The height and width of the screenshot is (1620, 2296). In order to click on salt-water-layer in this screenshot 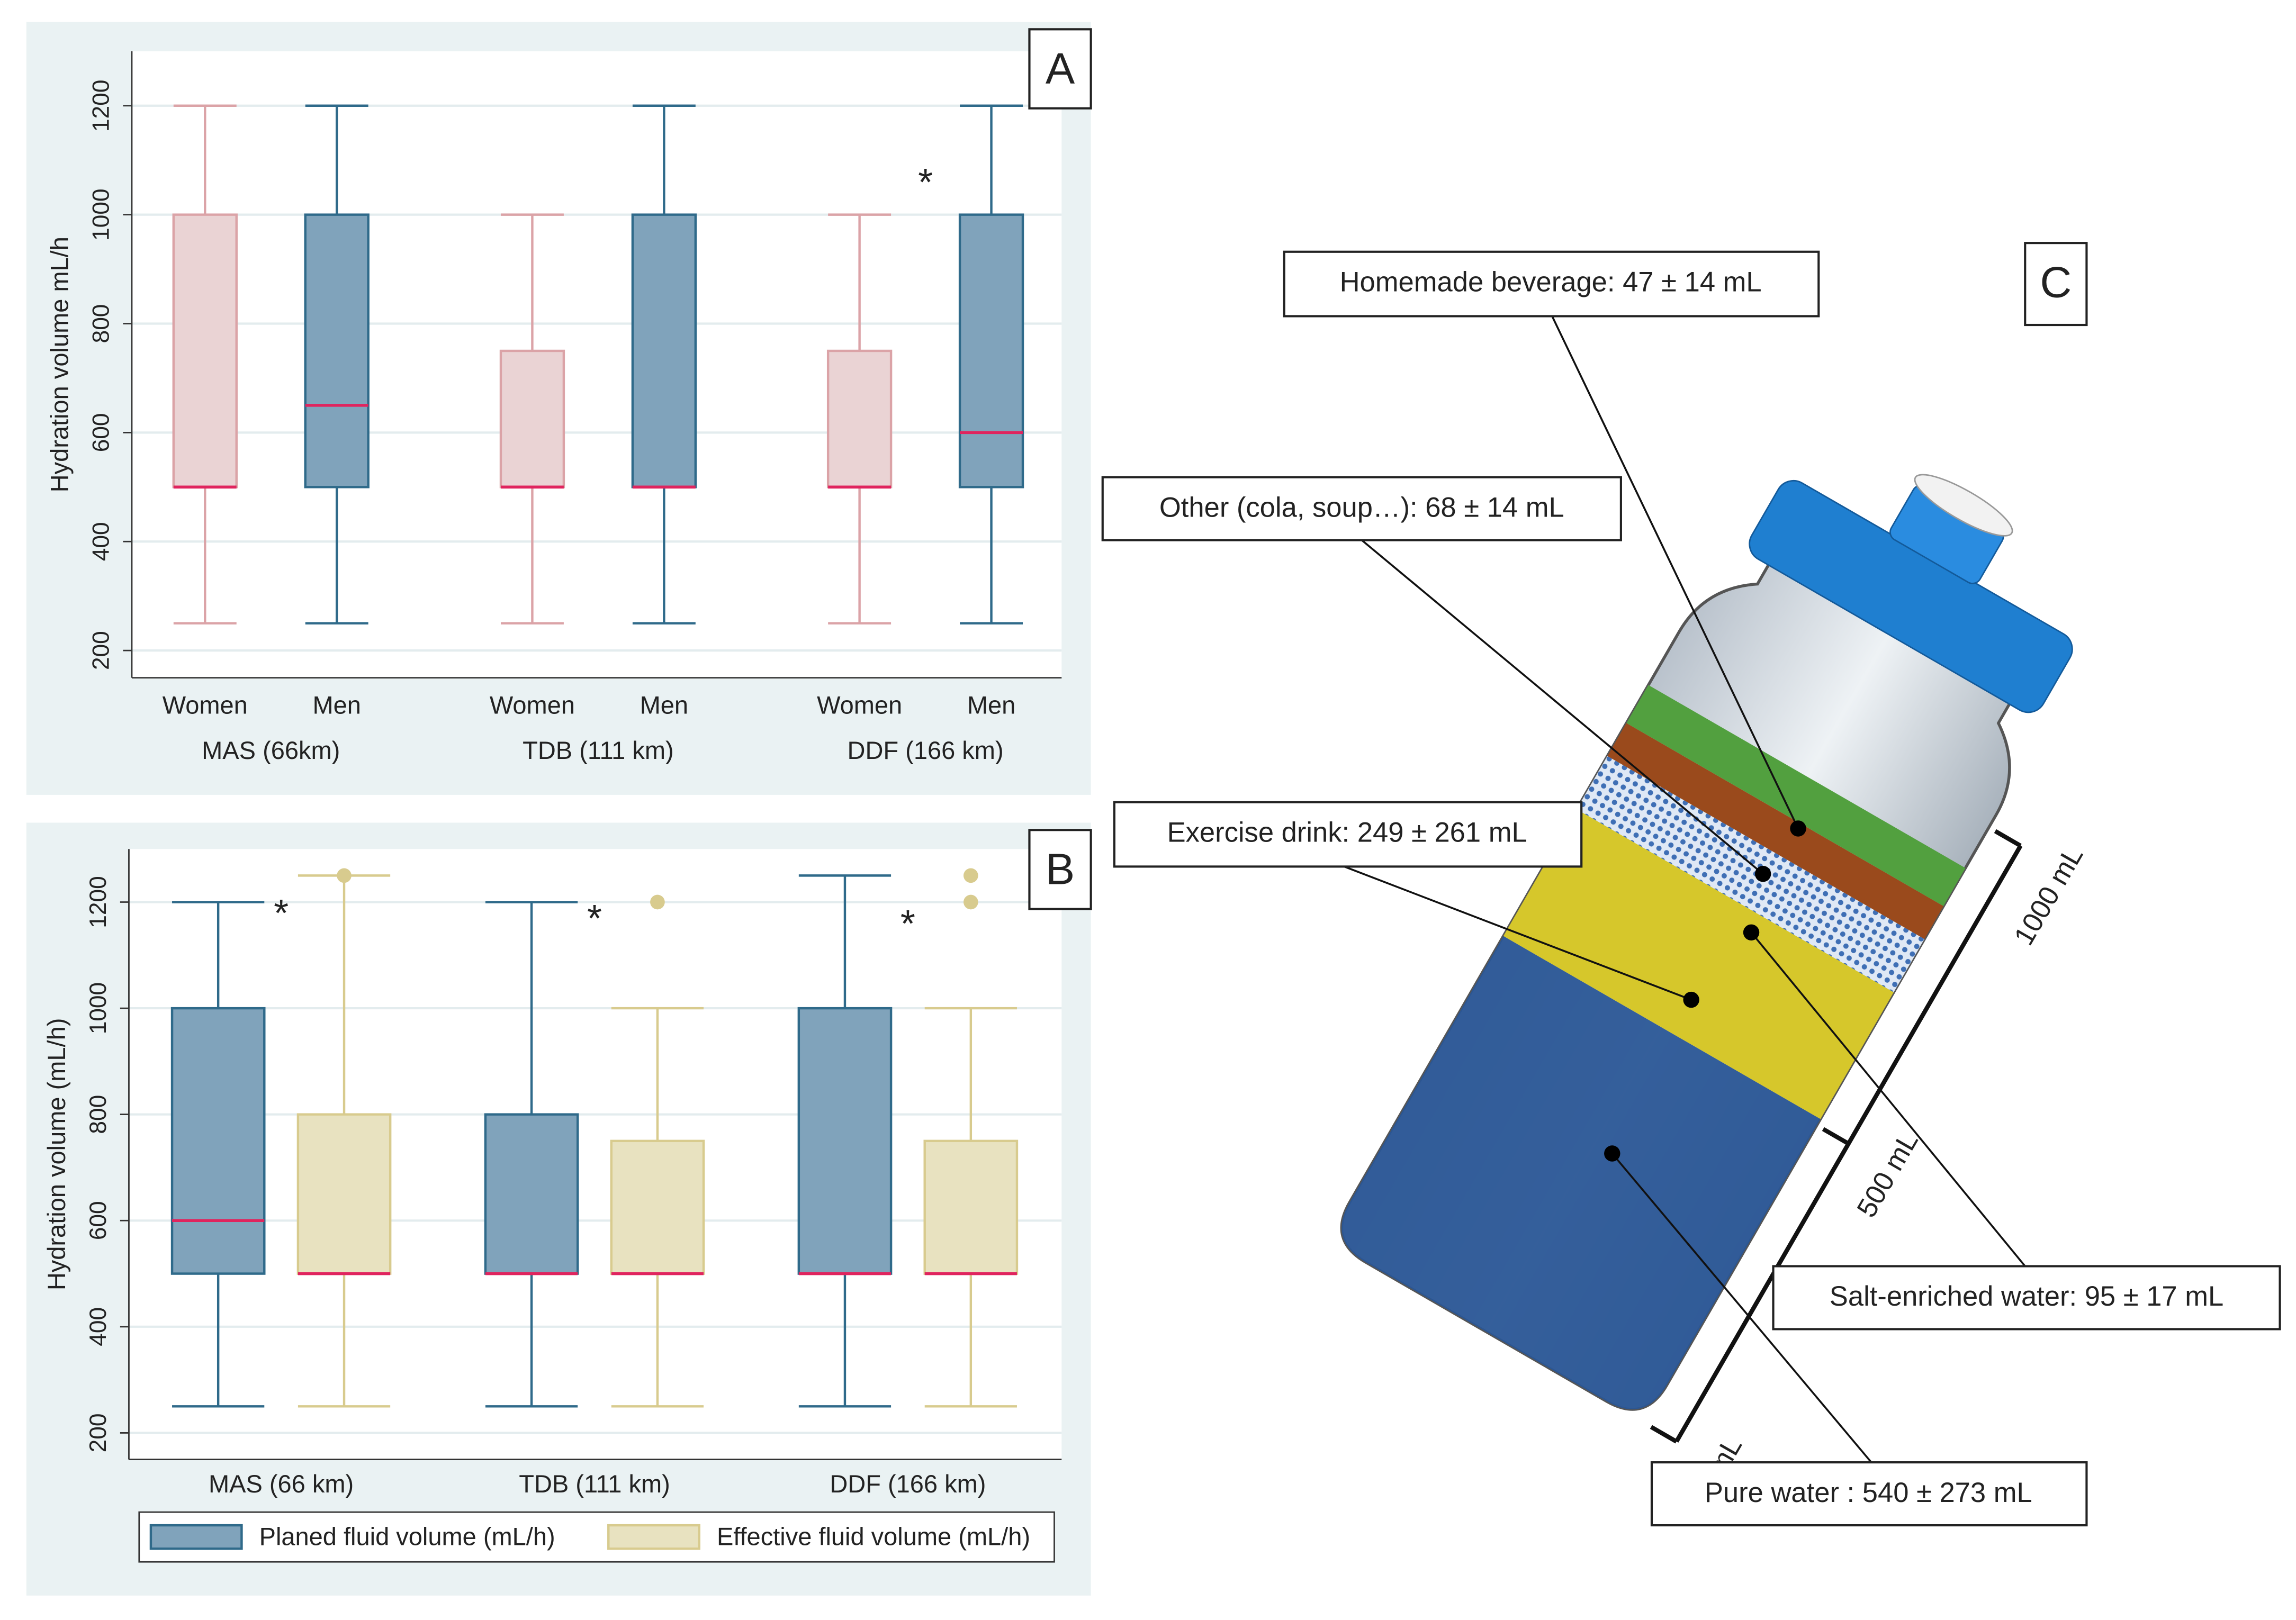, I will do `click(1751, 874)`.